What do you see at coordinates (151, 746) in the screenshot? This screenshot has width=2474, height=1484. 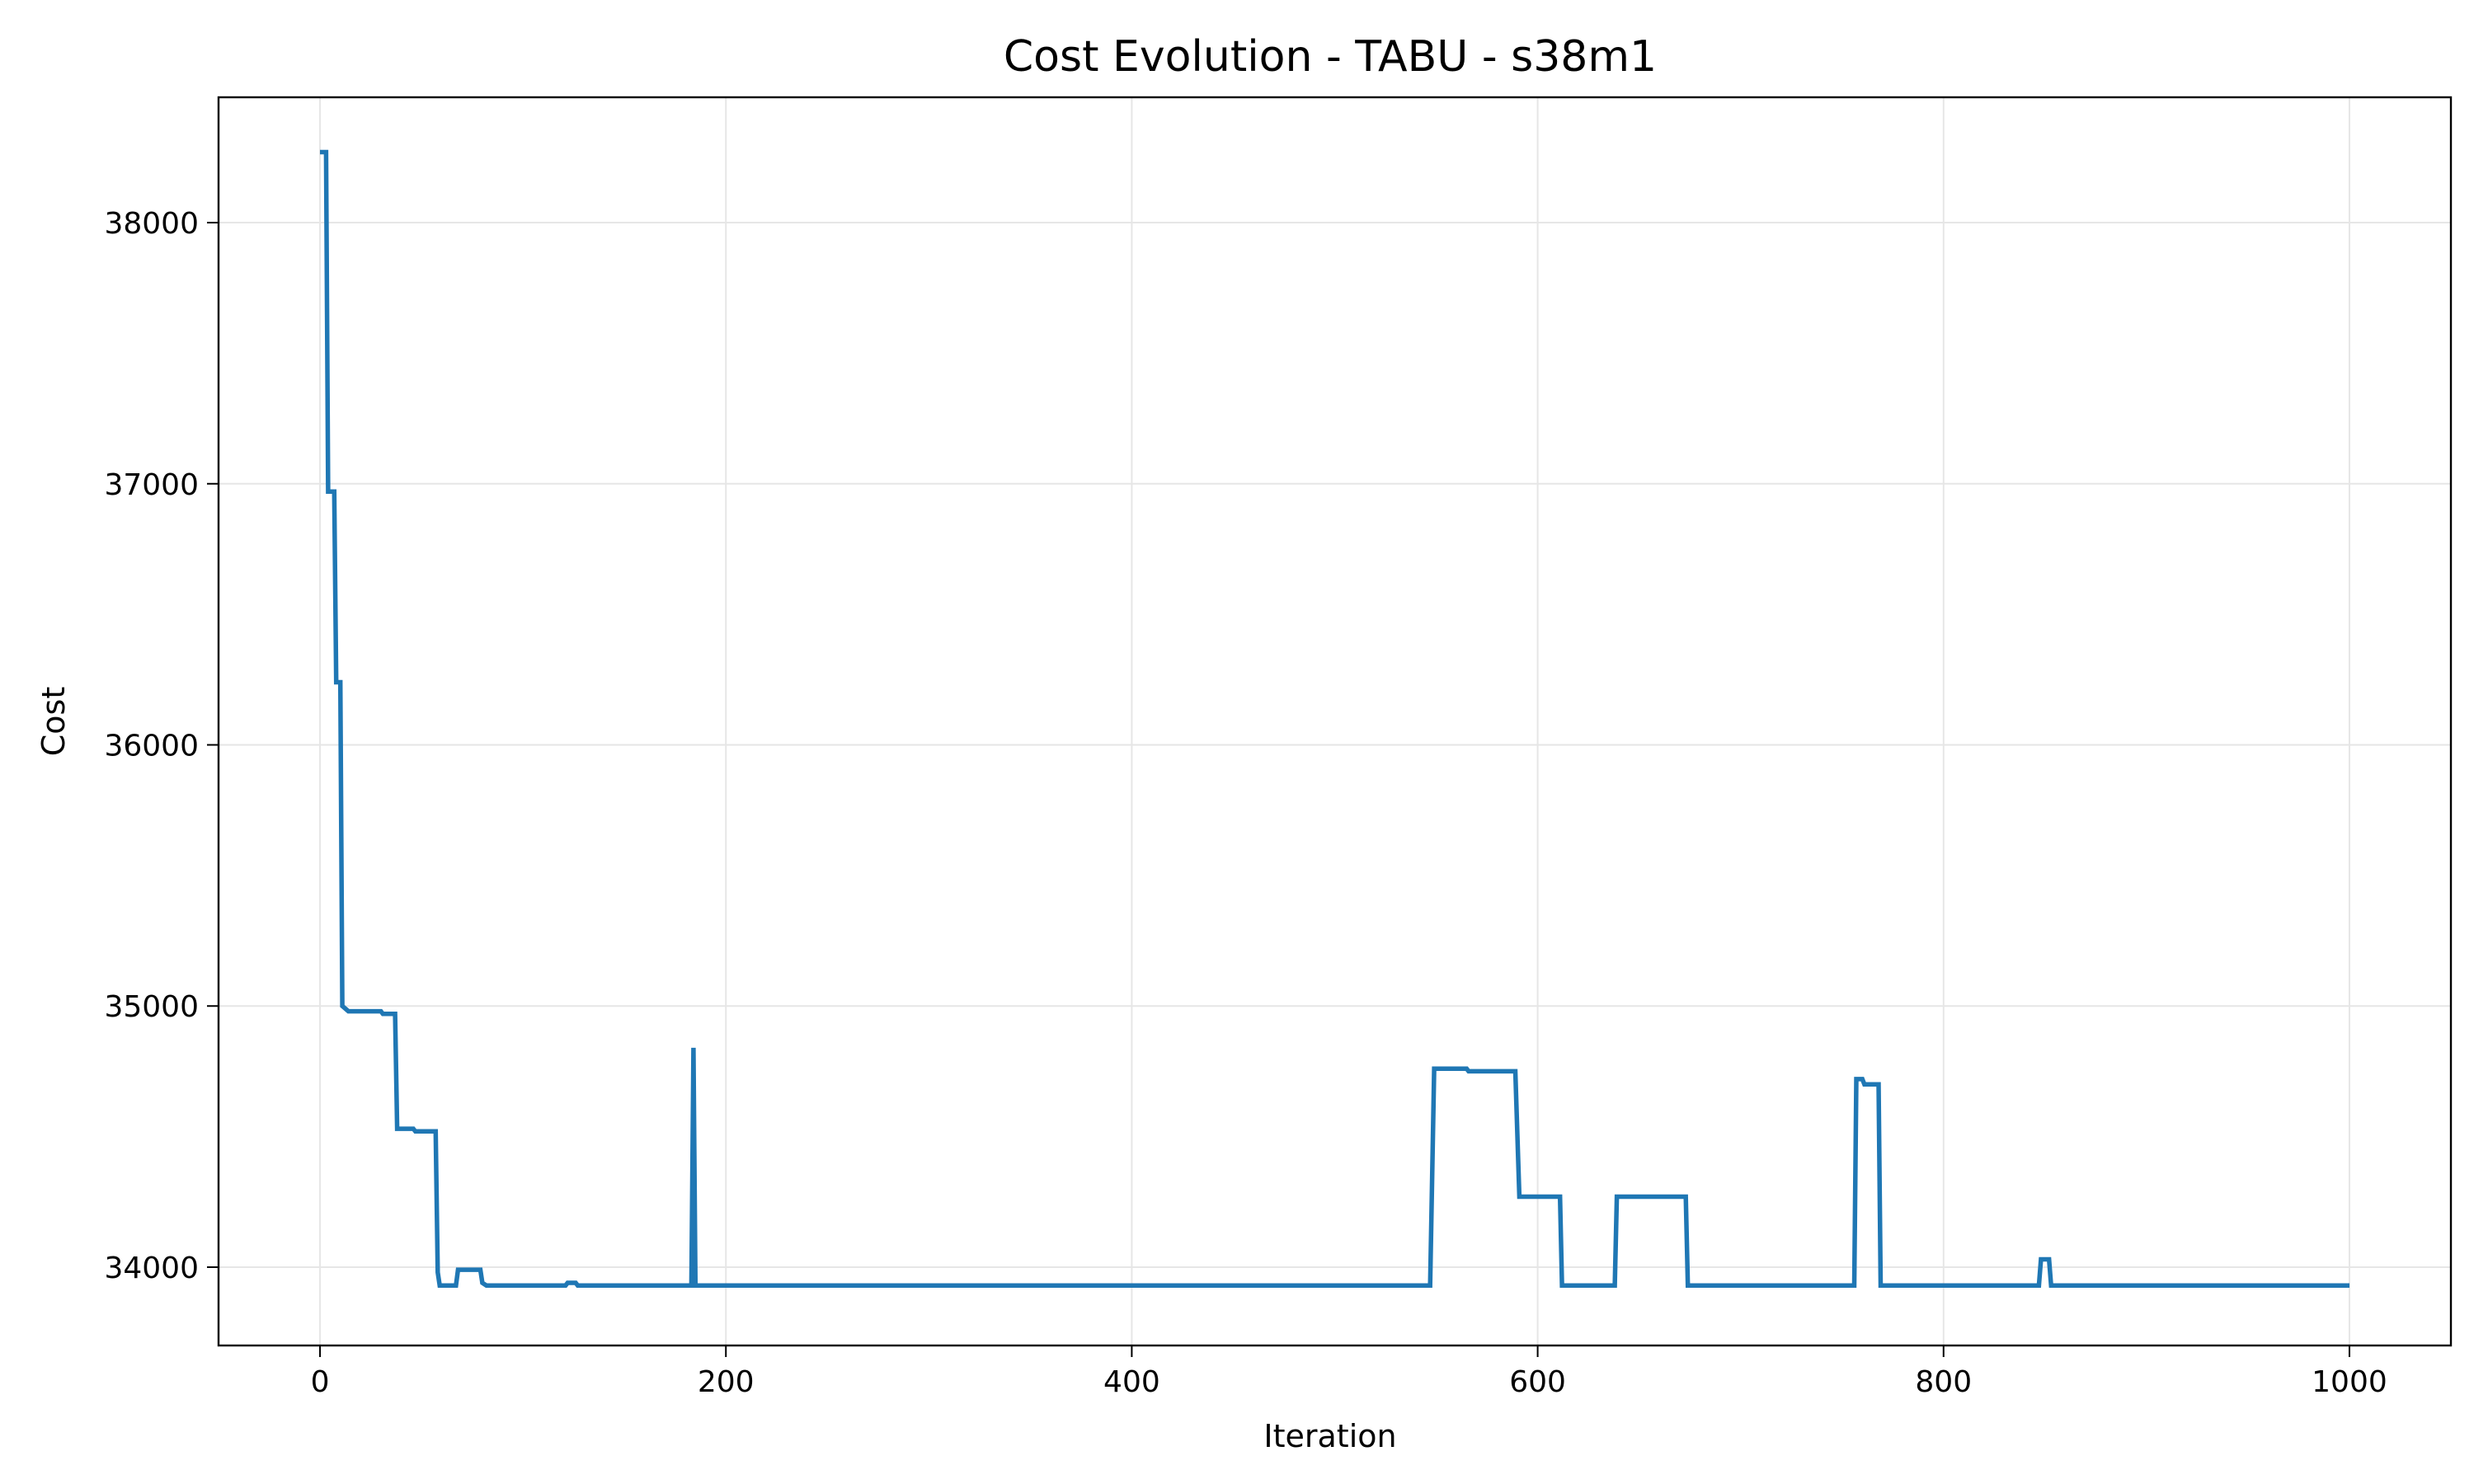 I see `y-tick-label: 36000` at bounding box center [151, 746].